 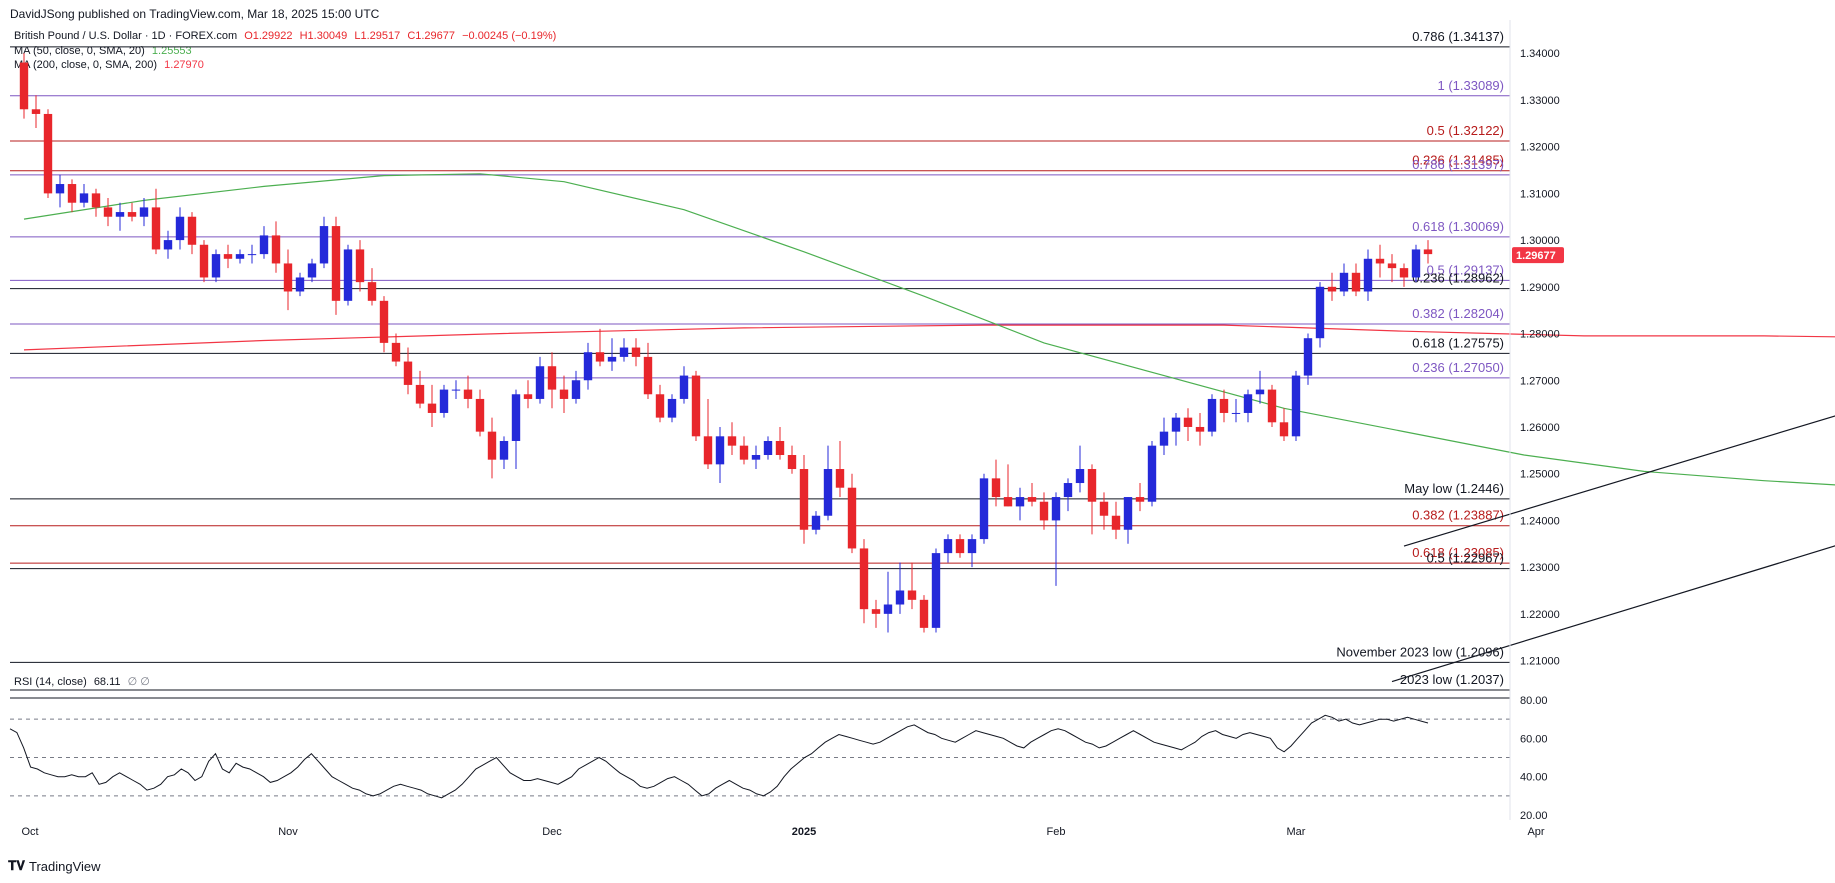 I want to click on rsi-legend: RSI (14, close) 68.11 ∅ ∅, so click(x=84, y=681).